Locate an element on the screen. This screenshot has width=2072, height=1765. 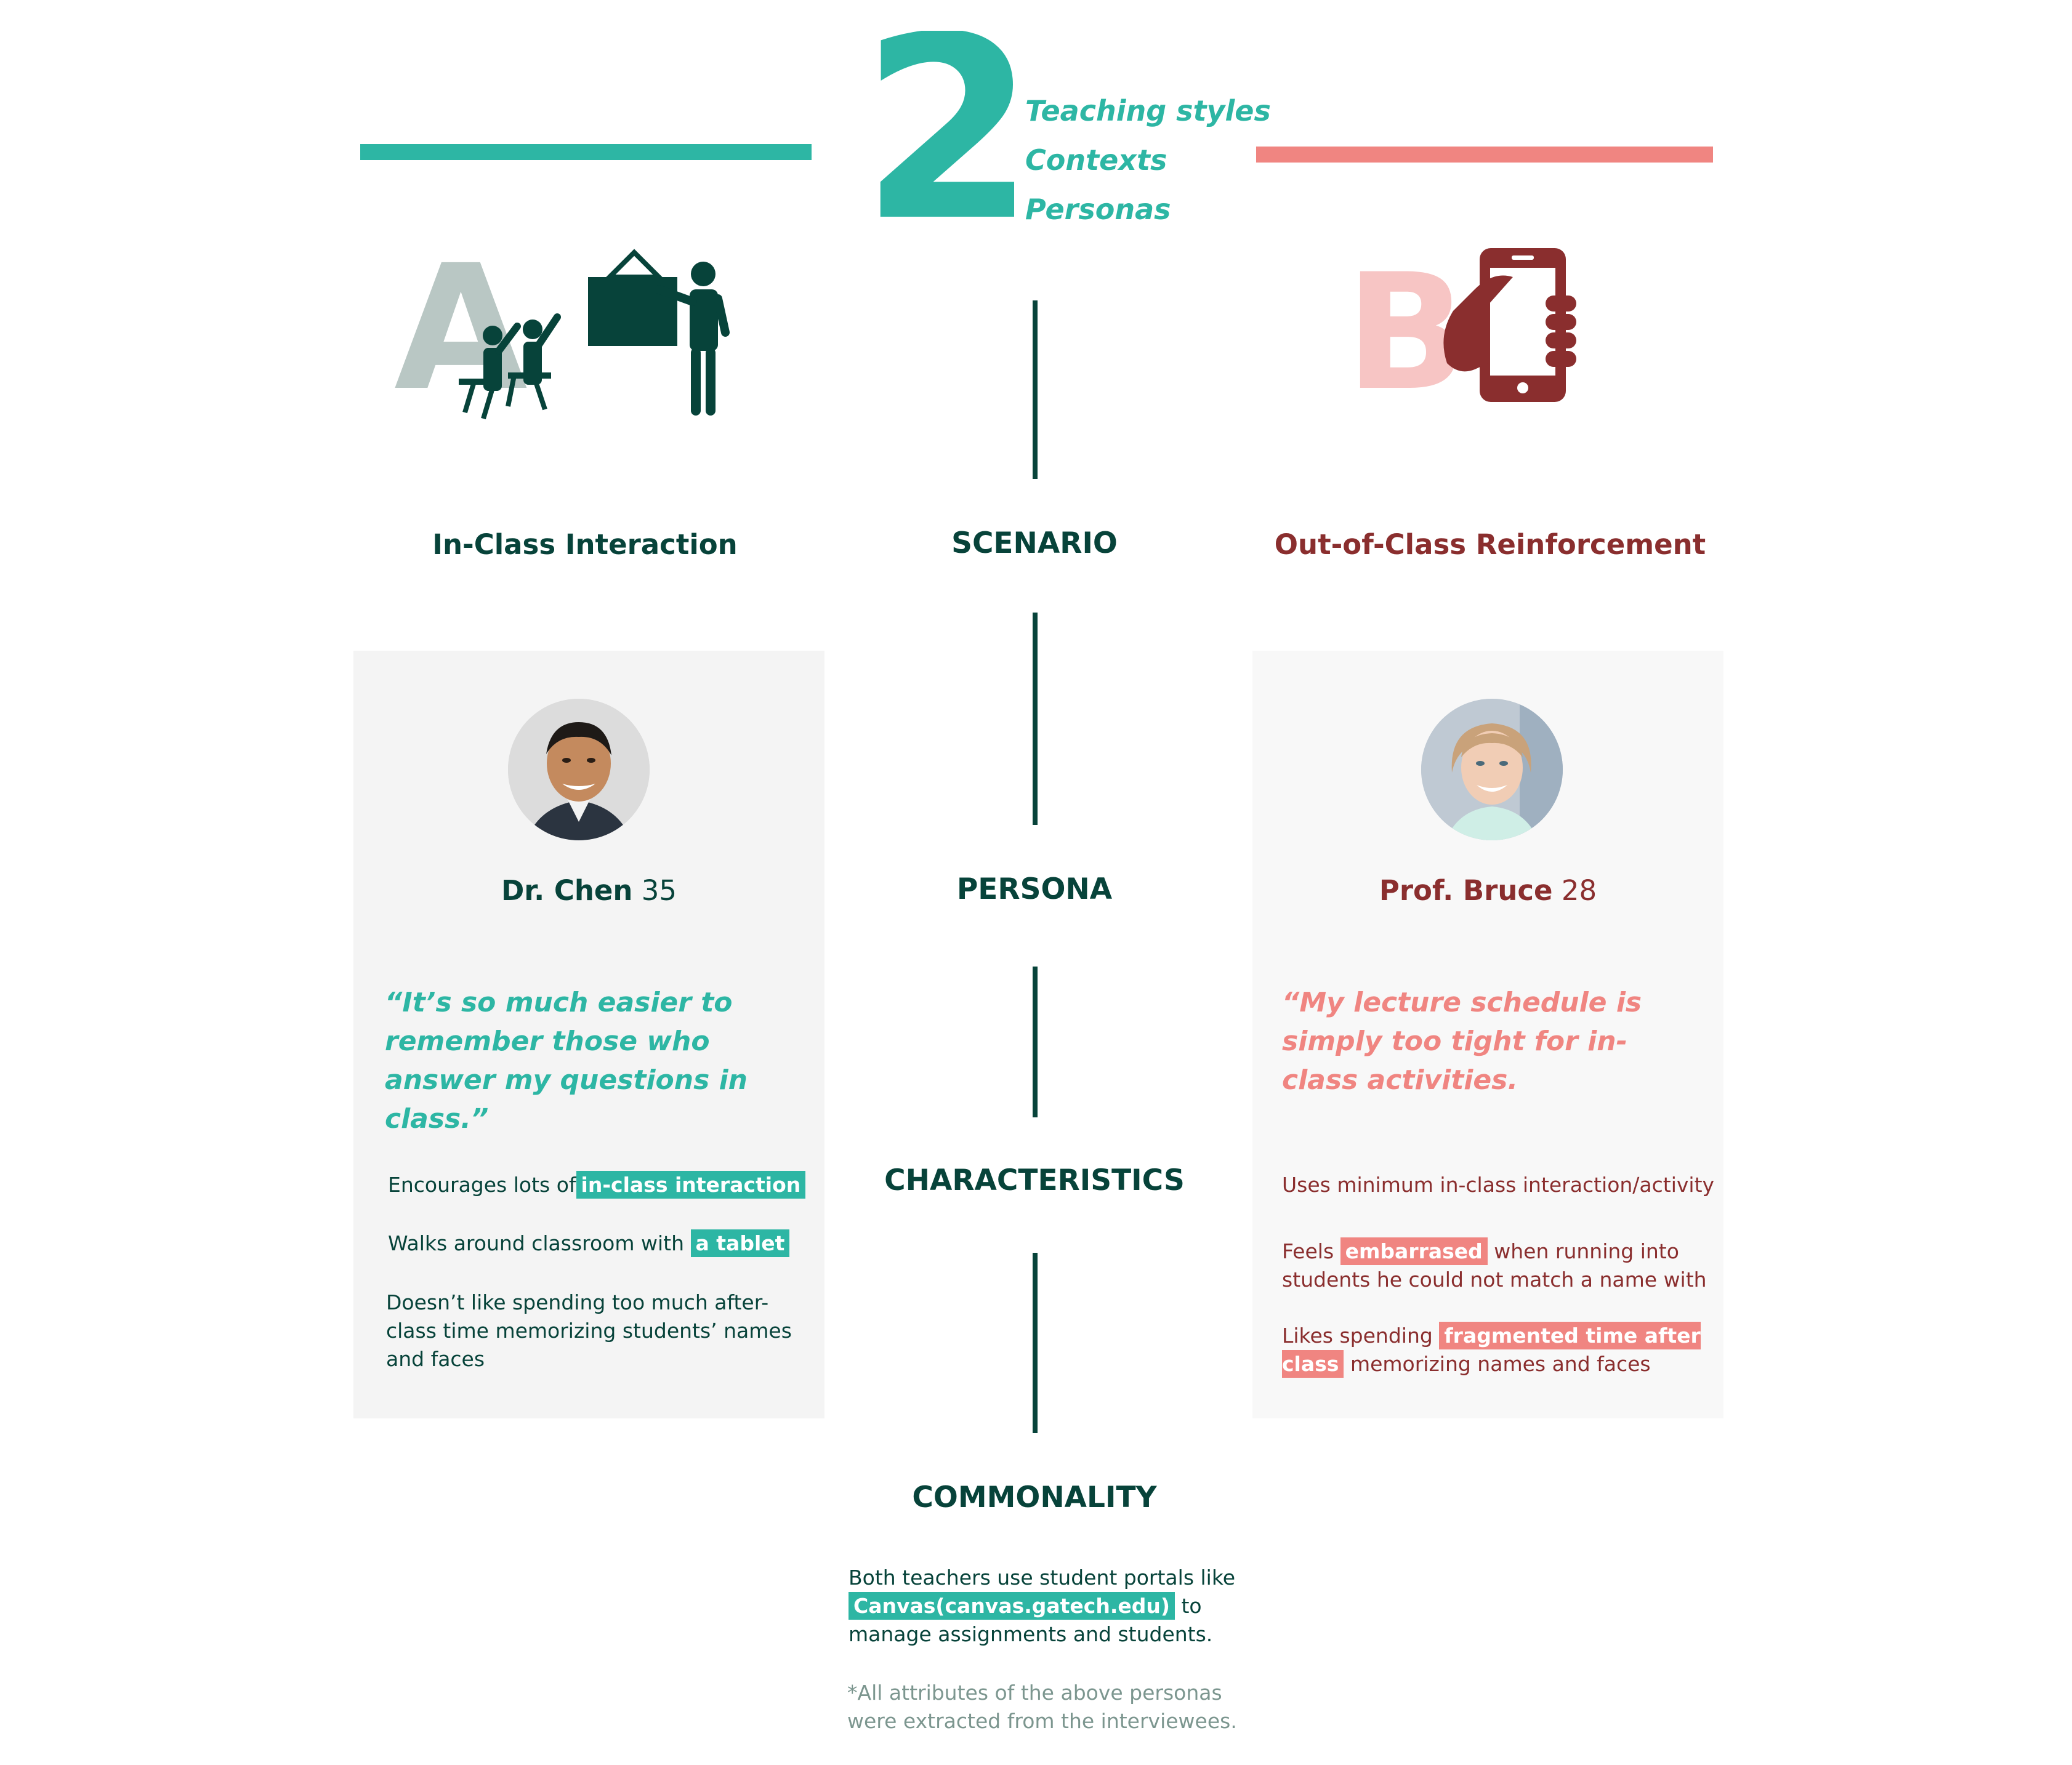
char-b3-before: Likes spending is located at coordinates (1357, 1336).